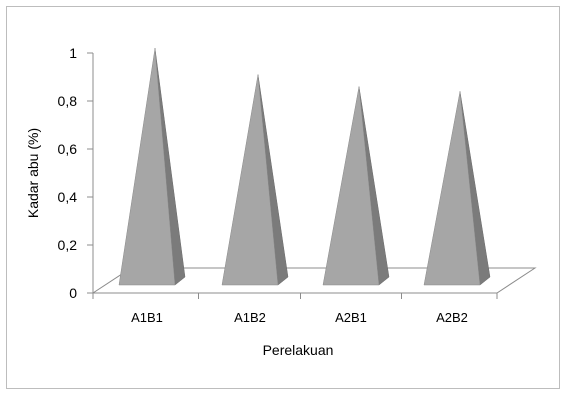 This screenshot has height=395, width=566. What do you see at coordinates (298, 350) in the screenshot?
I see `x-axis-label: Perelakuan` at bounding box center [298, 350].